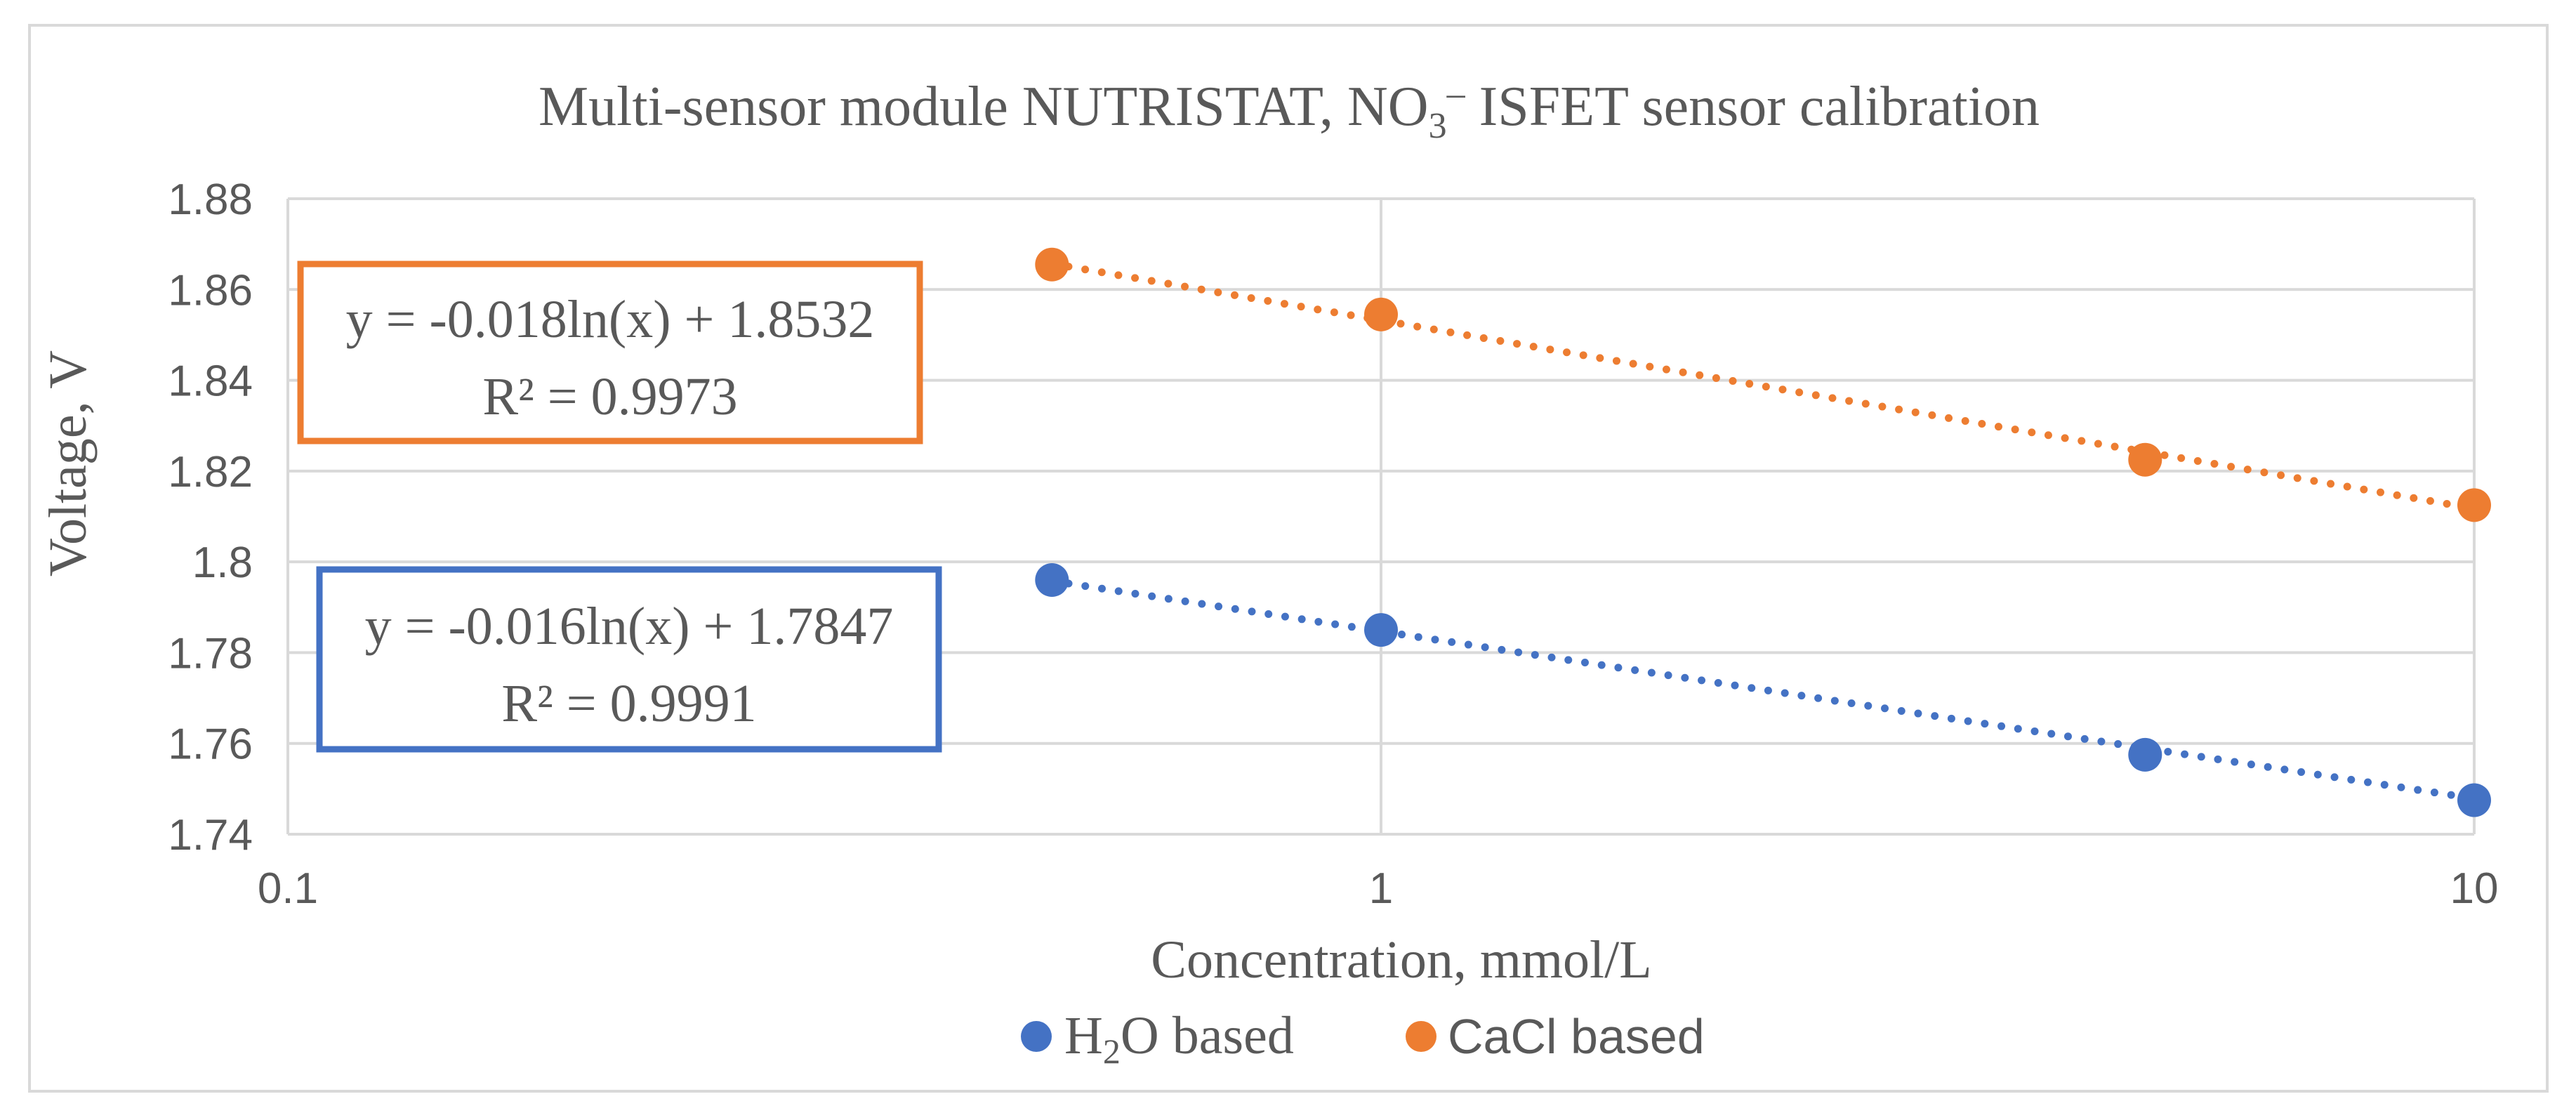  Describe the element at coordinates (1421, 1036) in the screenshot. I see `legend-marker-cacl` at that location.